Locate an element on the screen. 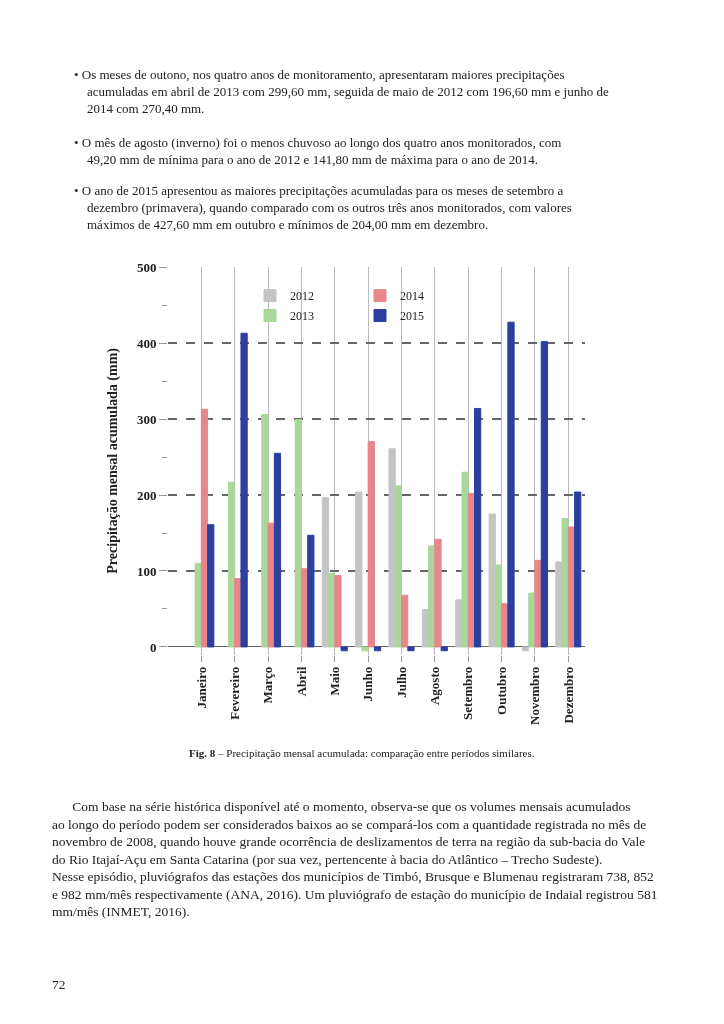 This screenshot has height=1024, width=724. x-tick-label: Maio is located at coordinates (335, 681).